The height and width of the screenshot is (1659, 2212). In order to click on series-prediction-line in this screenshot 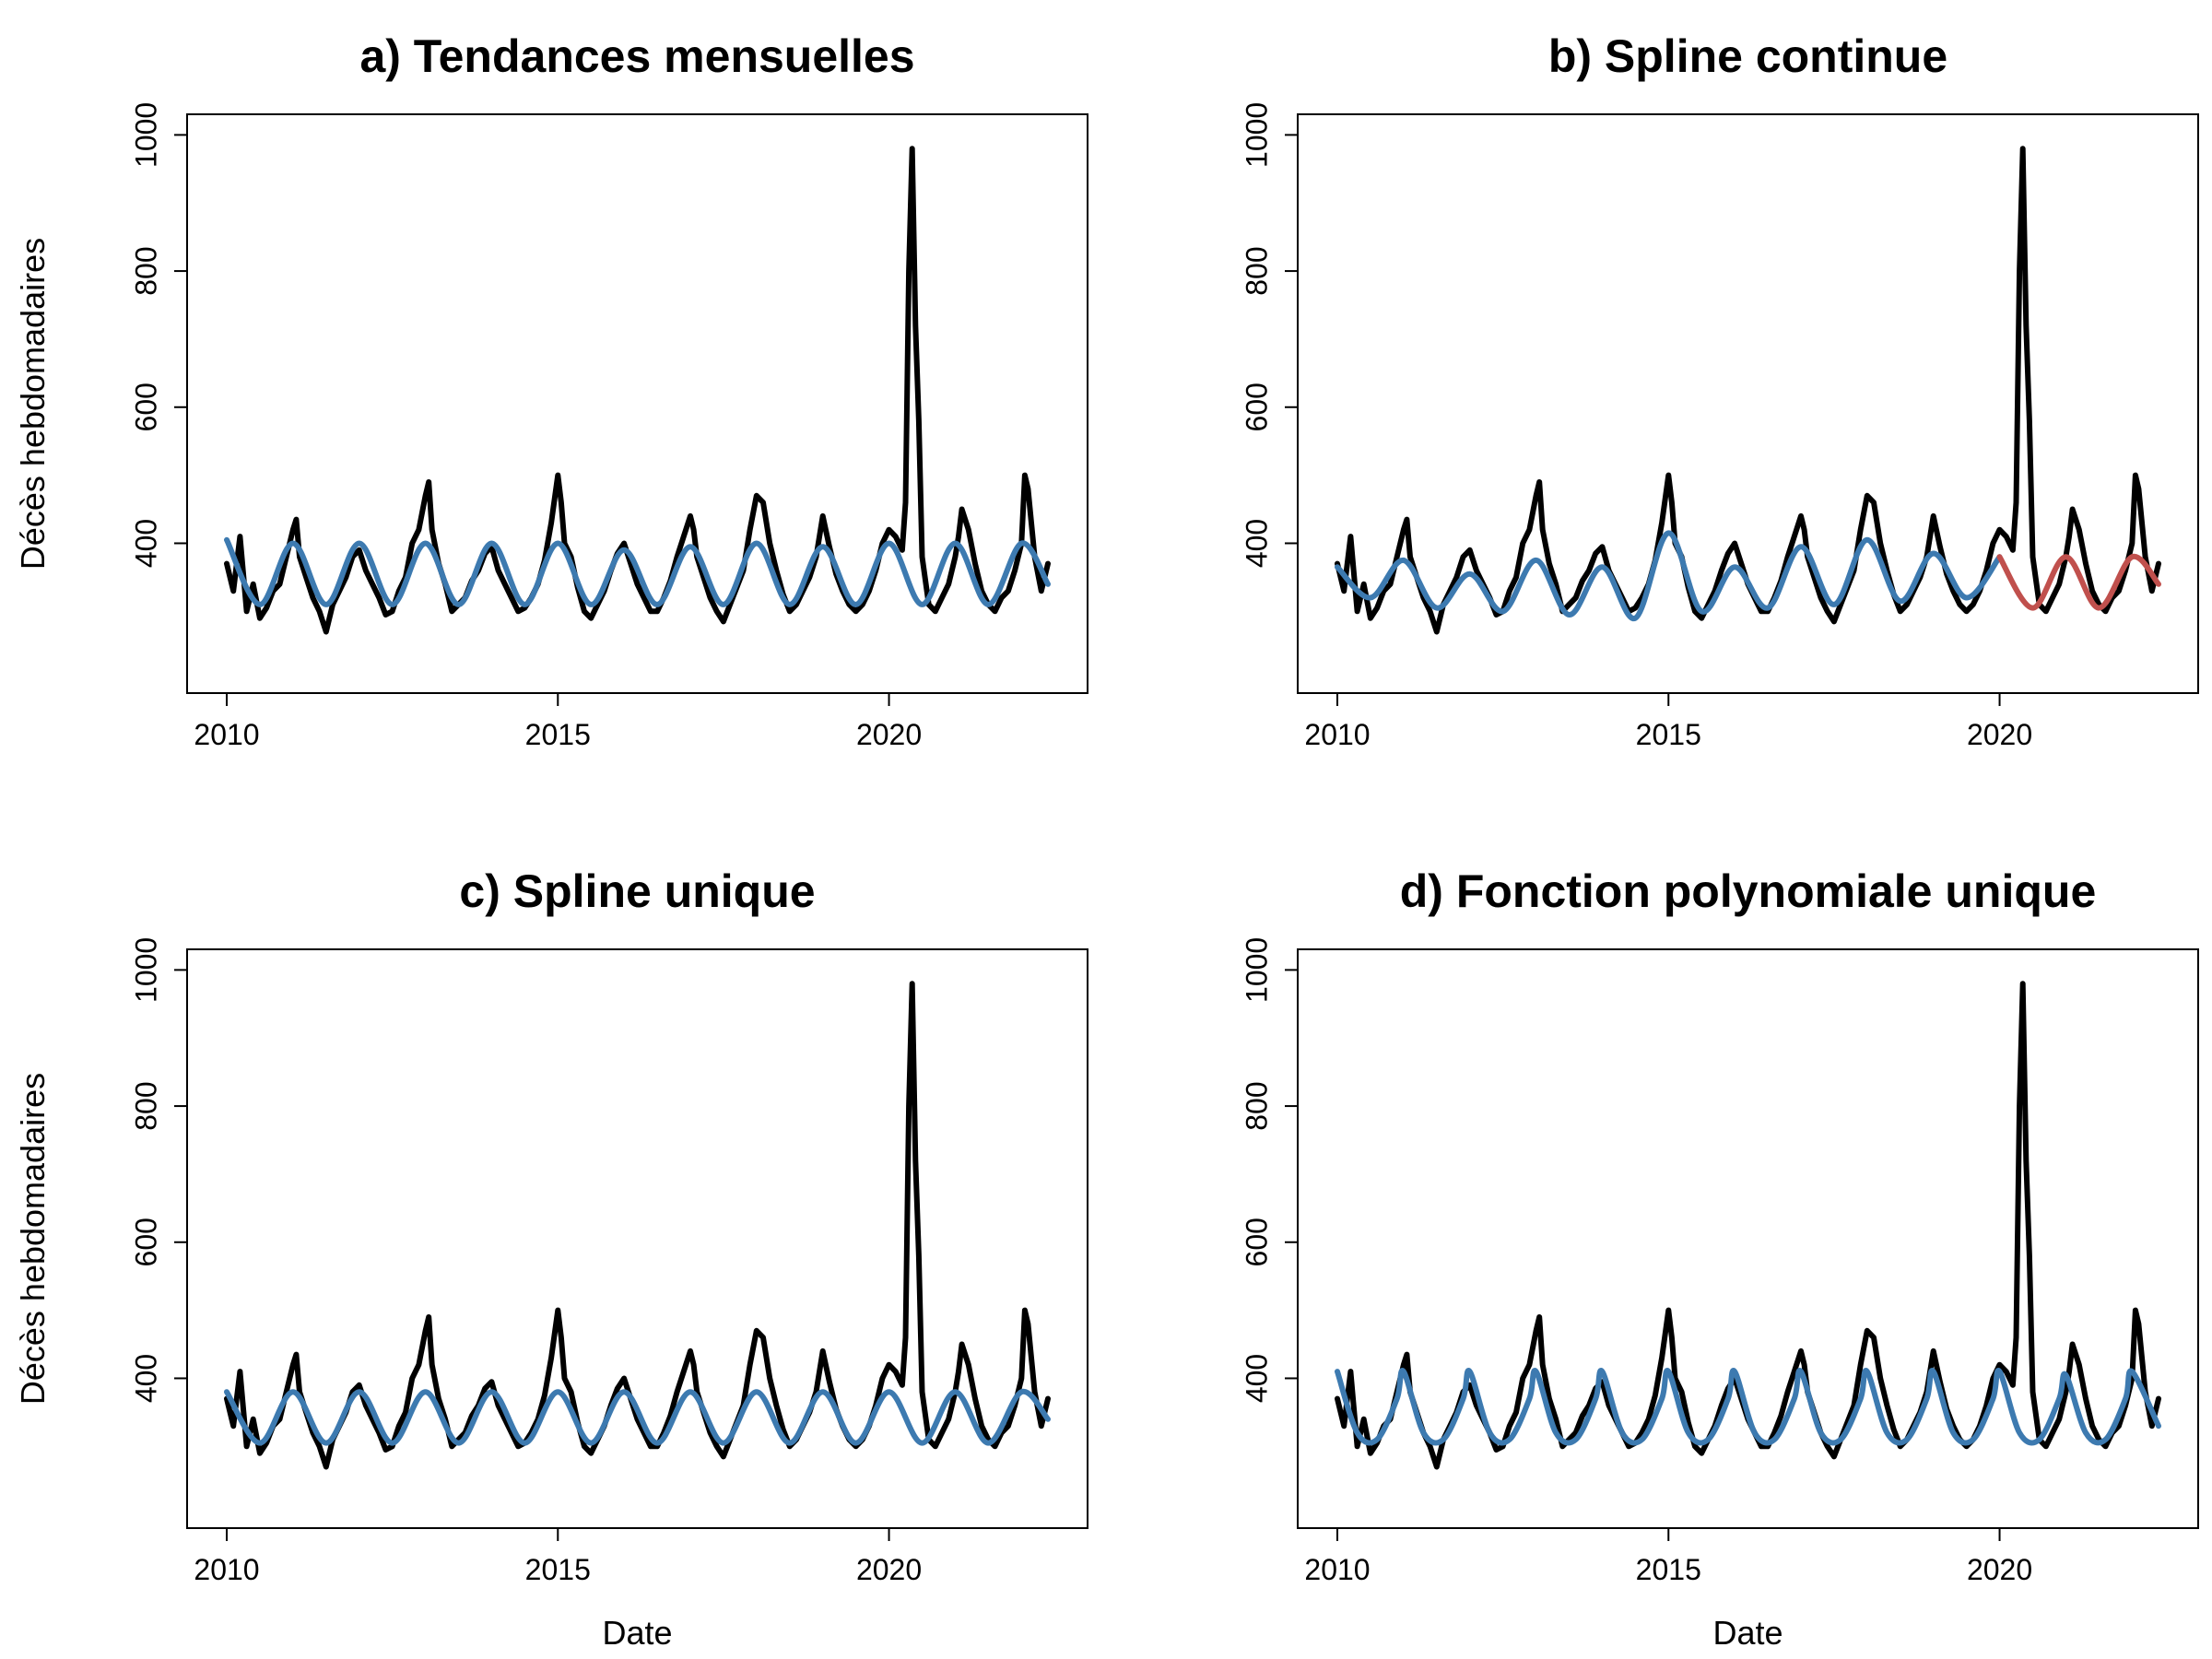, I will do `click(2078, 582)`.